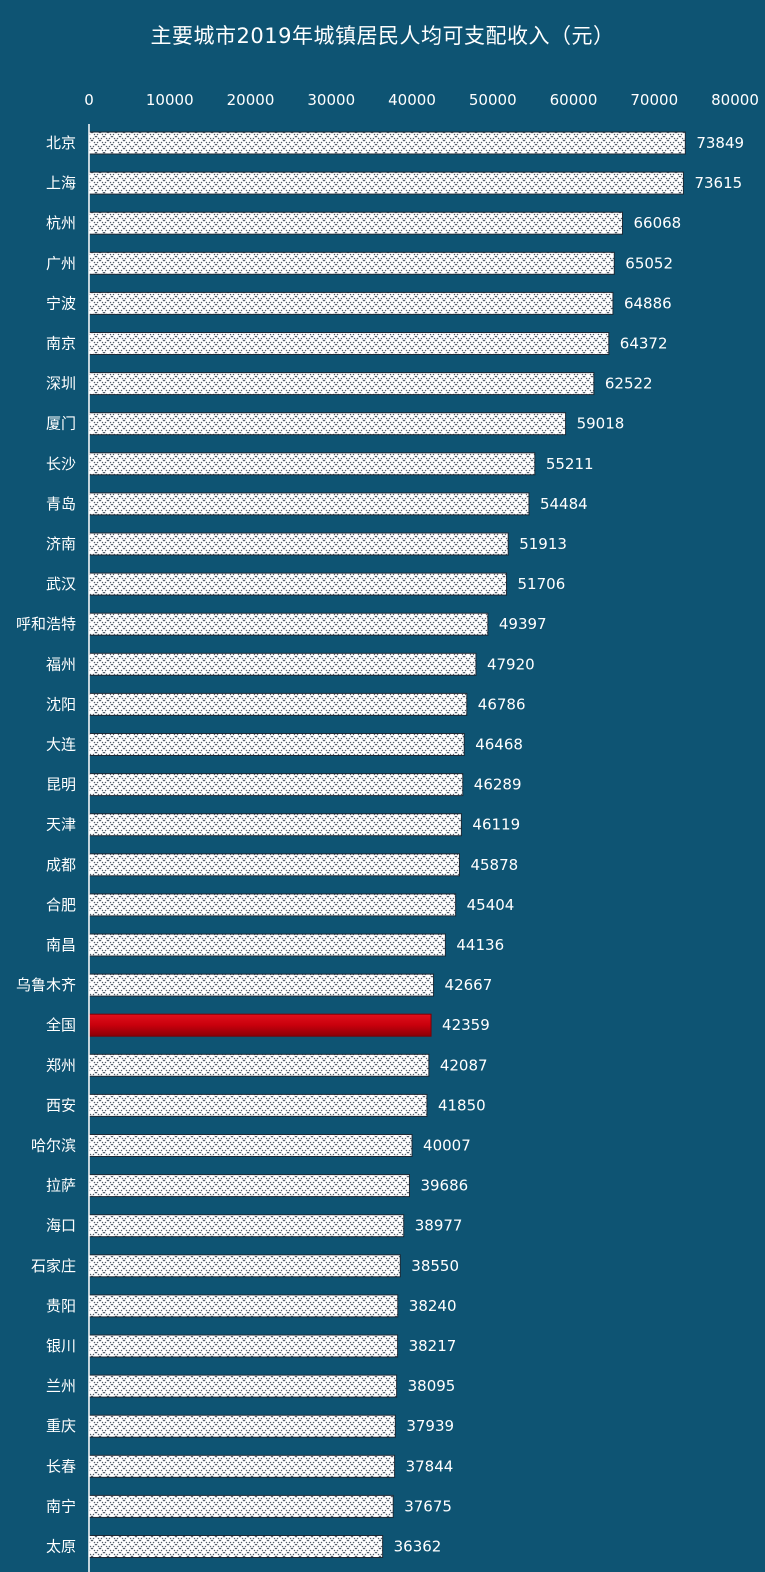 This screenshot has width=765, height=1572. Describe the element at coordinates (61, 1186) in the screenshot. I see `category-label: 拉萨` at that location.